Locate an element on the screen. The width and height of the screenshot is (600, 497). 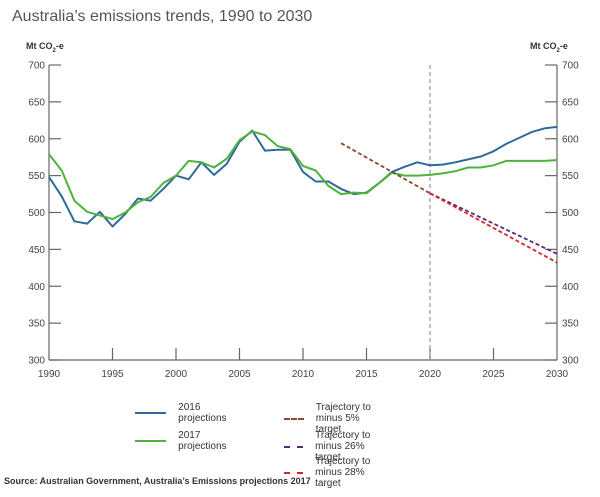
x-tick-label: 1995 is located at coordinates (112, 374).